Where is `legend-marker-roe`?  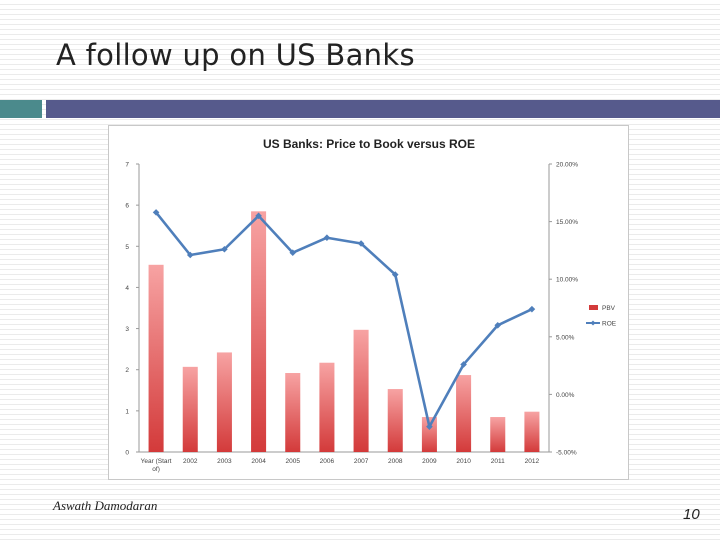 legend-marker-roe is located at coordinates (593, 323).